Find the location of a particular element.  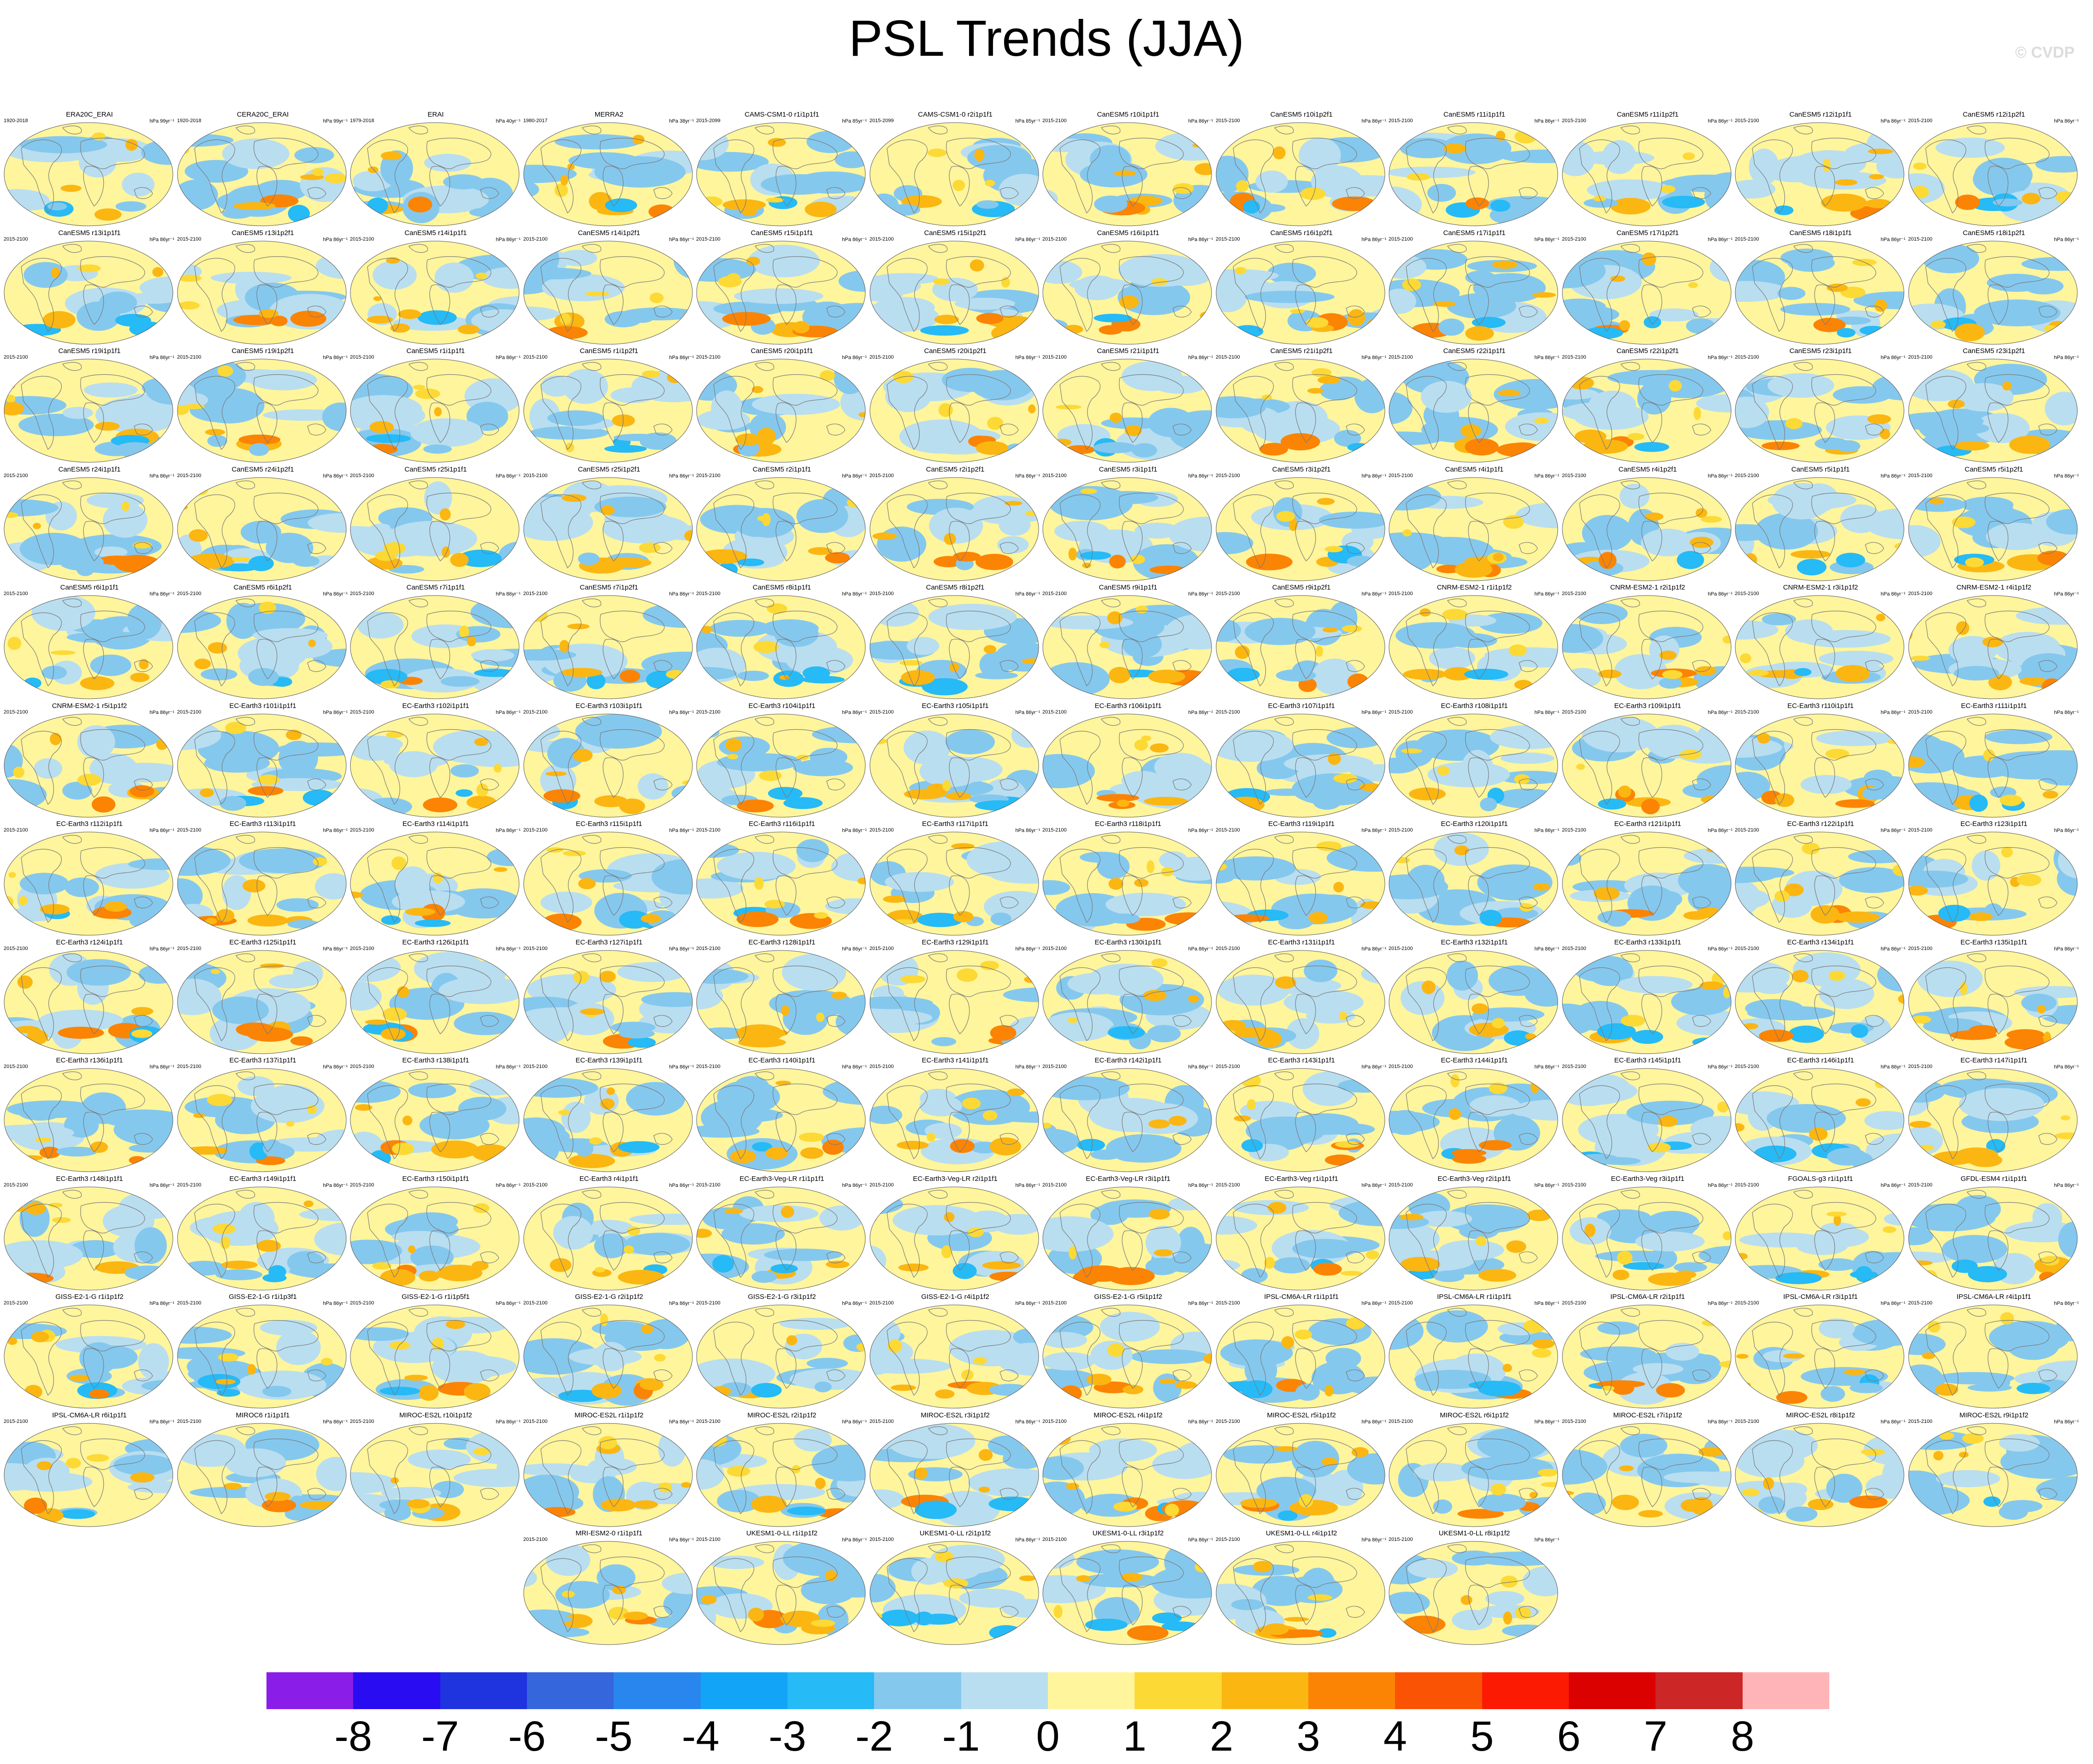

map-panel: CanESM5 r14i1p1f1 2015-2100 hPa 86yr⁻¹ is located at coordinates (435, 289).